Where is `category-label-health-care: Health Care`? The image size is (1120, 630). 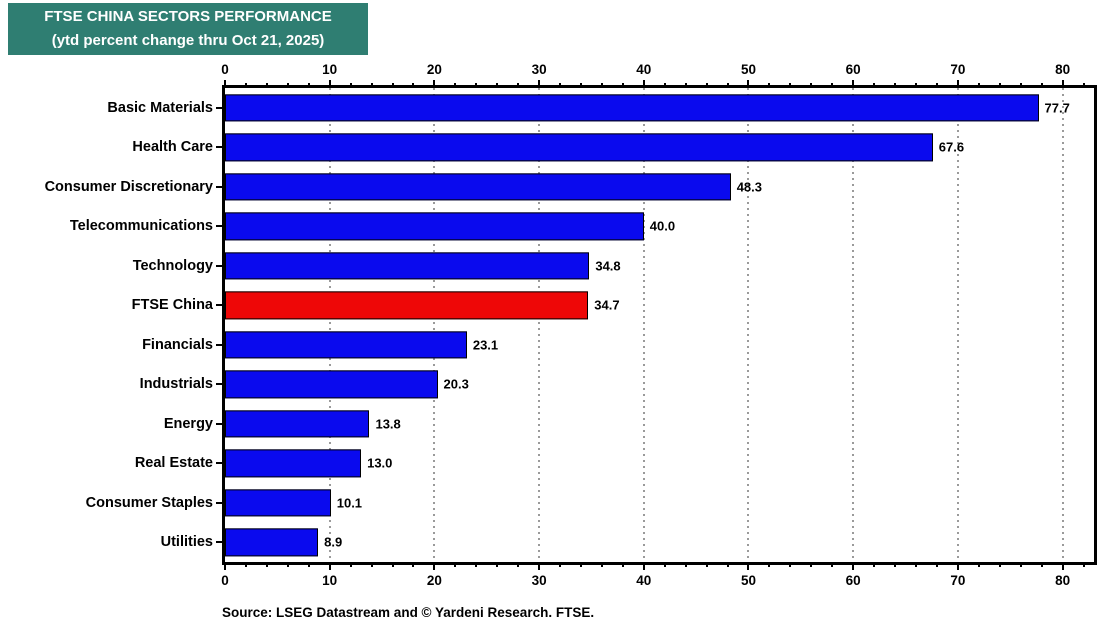
category-label-health-care: Health Care is located at coordinates (172, 147).